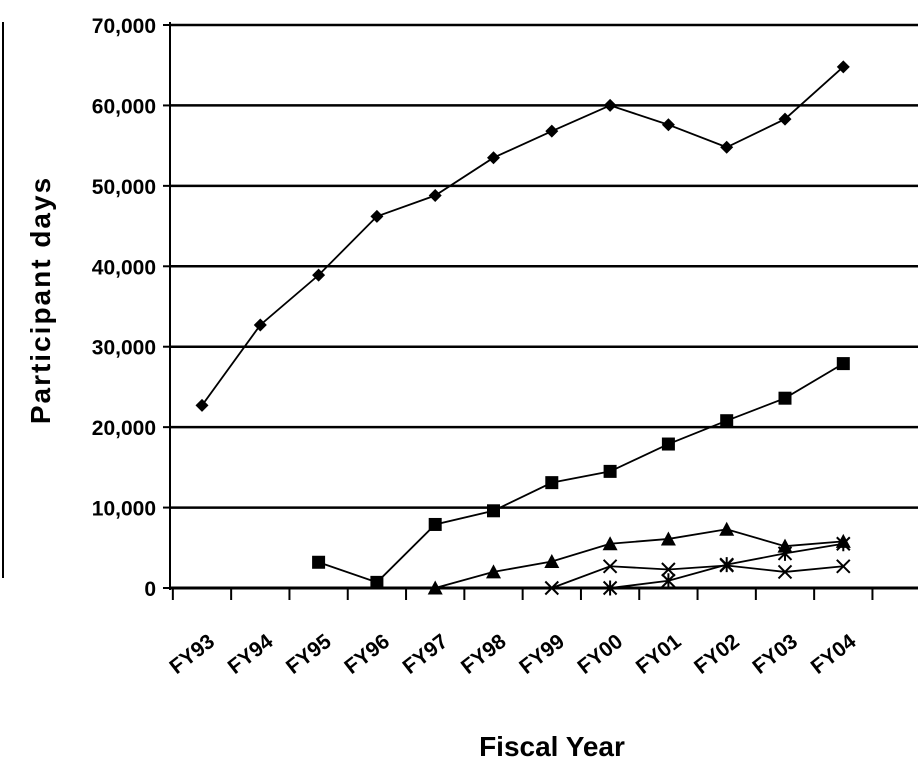 This screenshot has height=764, width=918. I want to click on y-tick-label: 30,000, so click(124, 348).